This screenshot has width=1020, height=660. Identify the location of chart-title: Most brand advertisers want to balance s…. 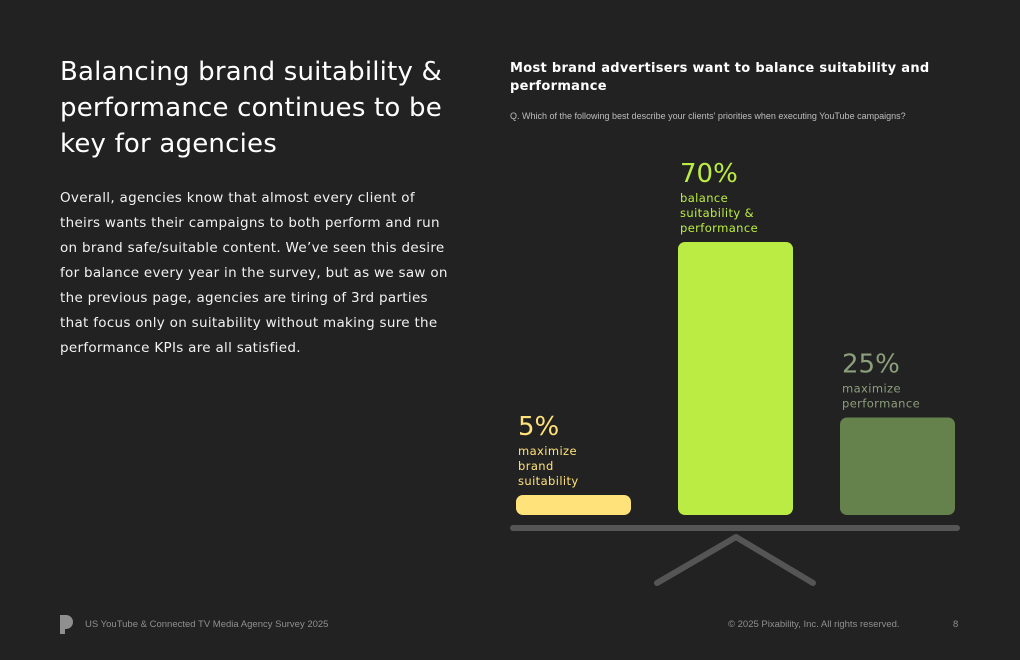
(720, 77).